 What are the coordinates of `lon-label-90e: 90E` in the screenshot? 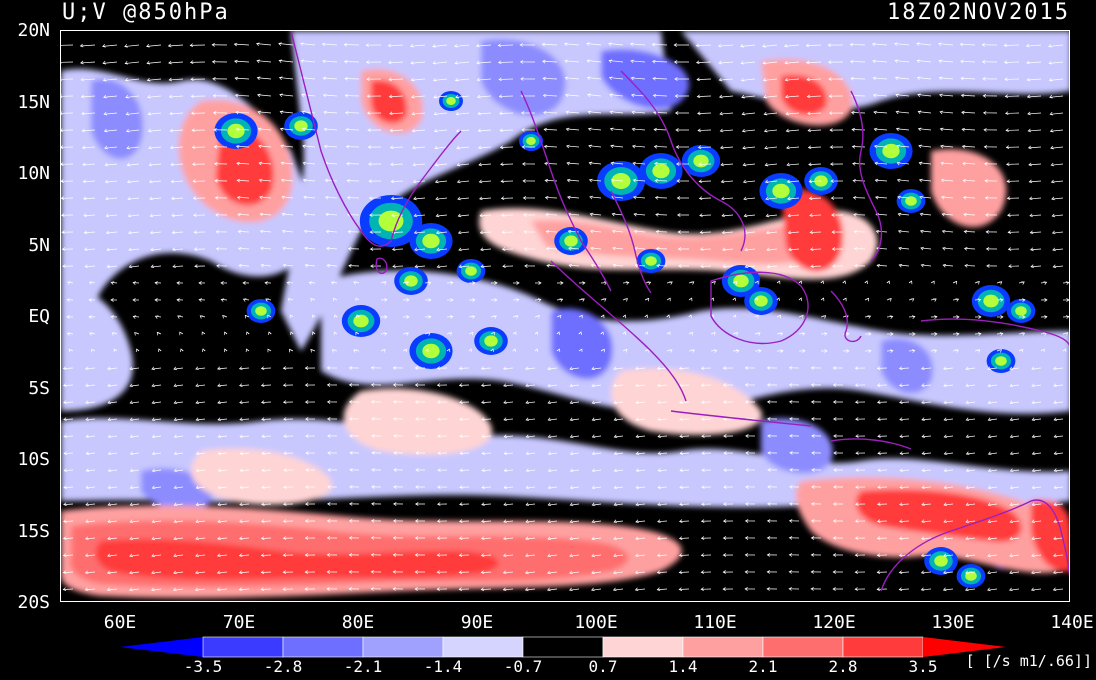 It's located at (477, 622).